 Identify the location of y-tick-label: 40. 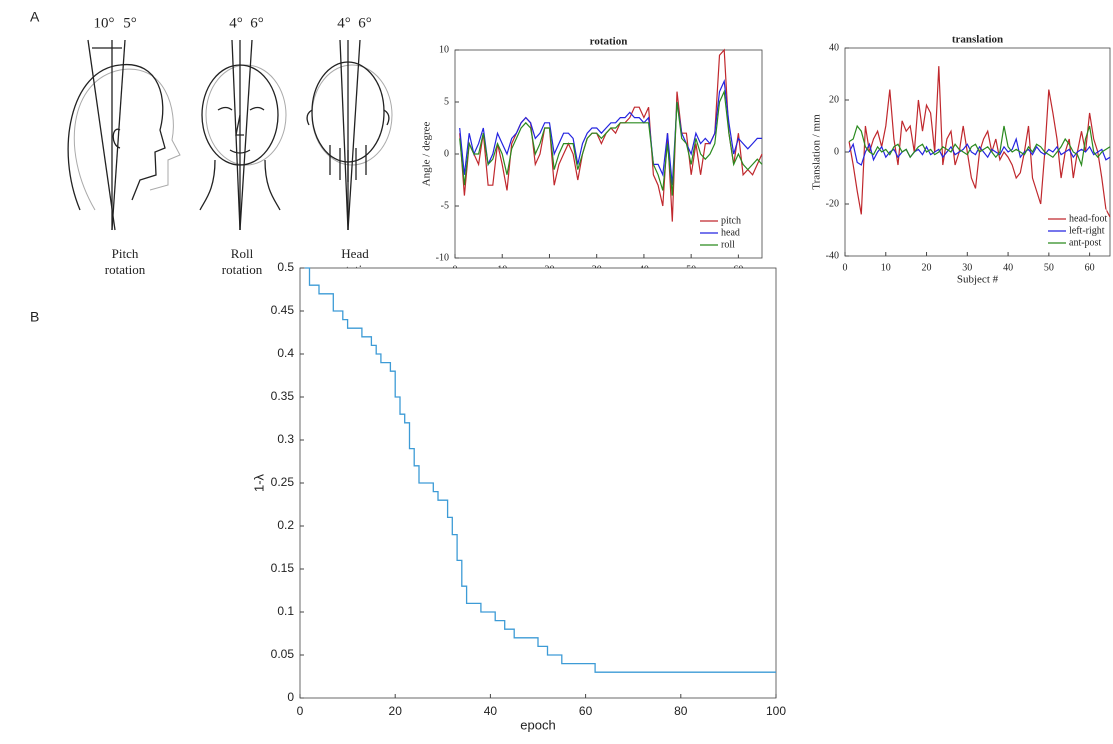
(834, 47).